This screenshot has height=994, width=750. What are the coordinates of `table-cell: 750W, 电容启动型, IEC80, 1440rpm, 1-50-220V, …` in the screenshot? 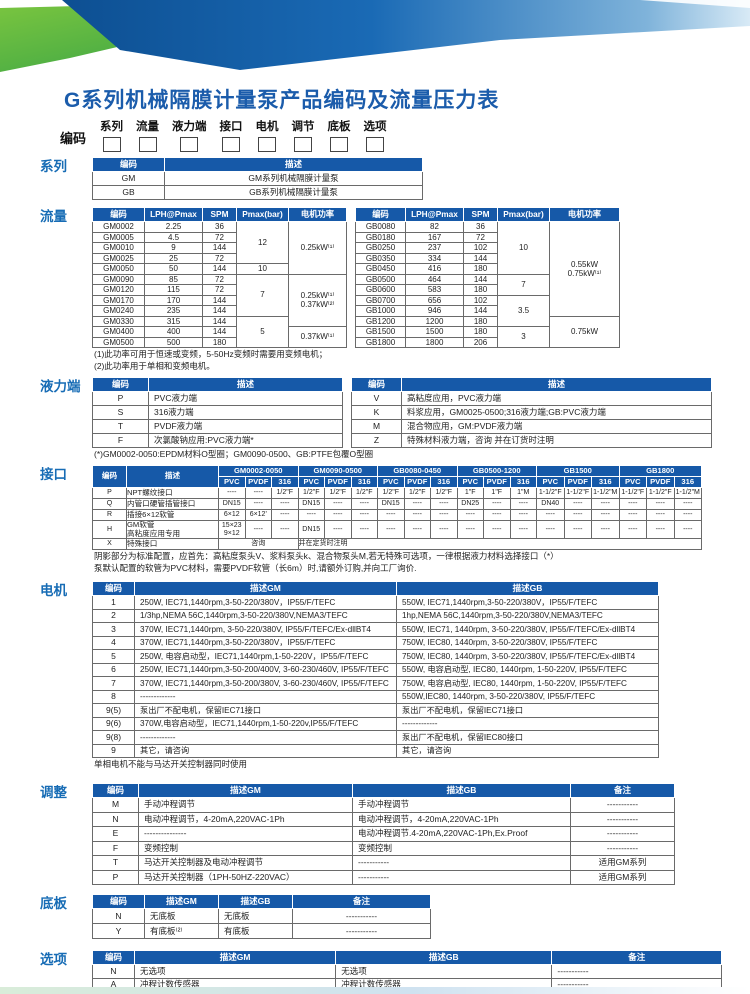 It's located at (527, 683).